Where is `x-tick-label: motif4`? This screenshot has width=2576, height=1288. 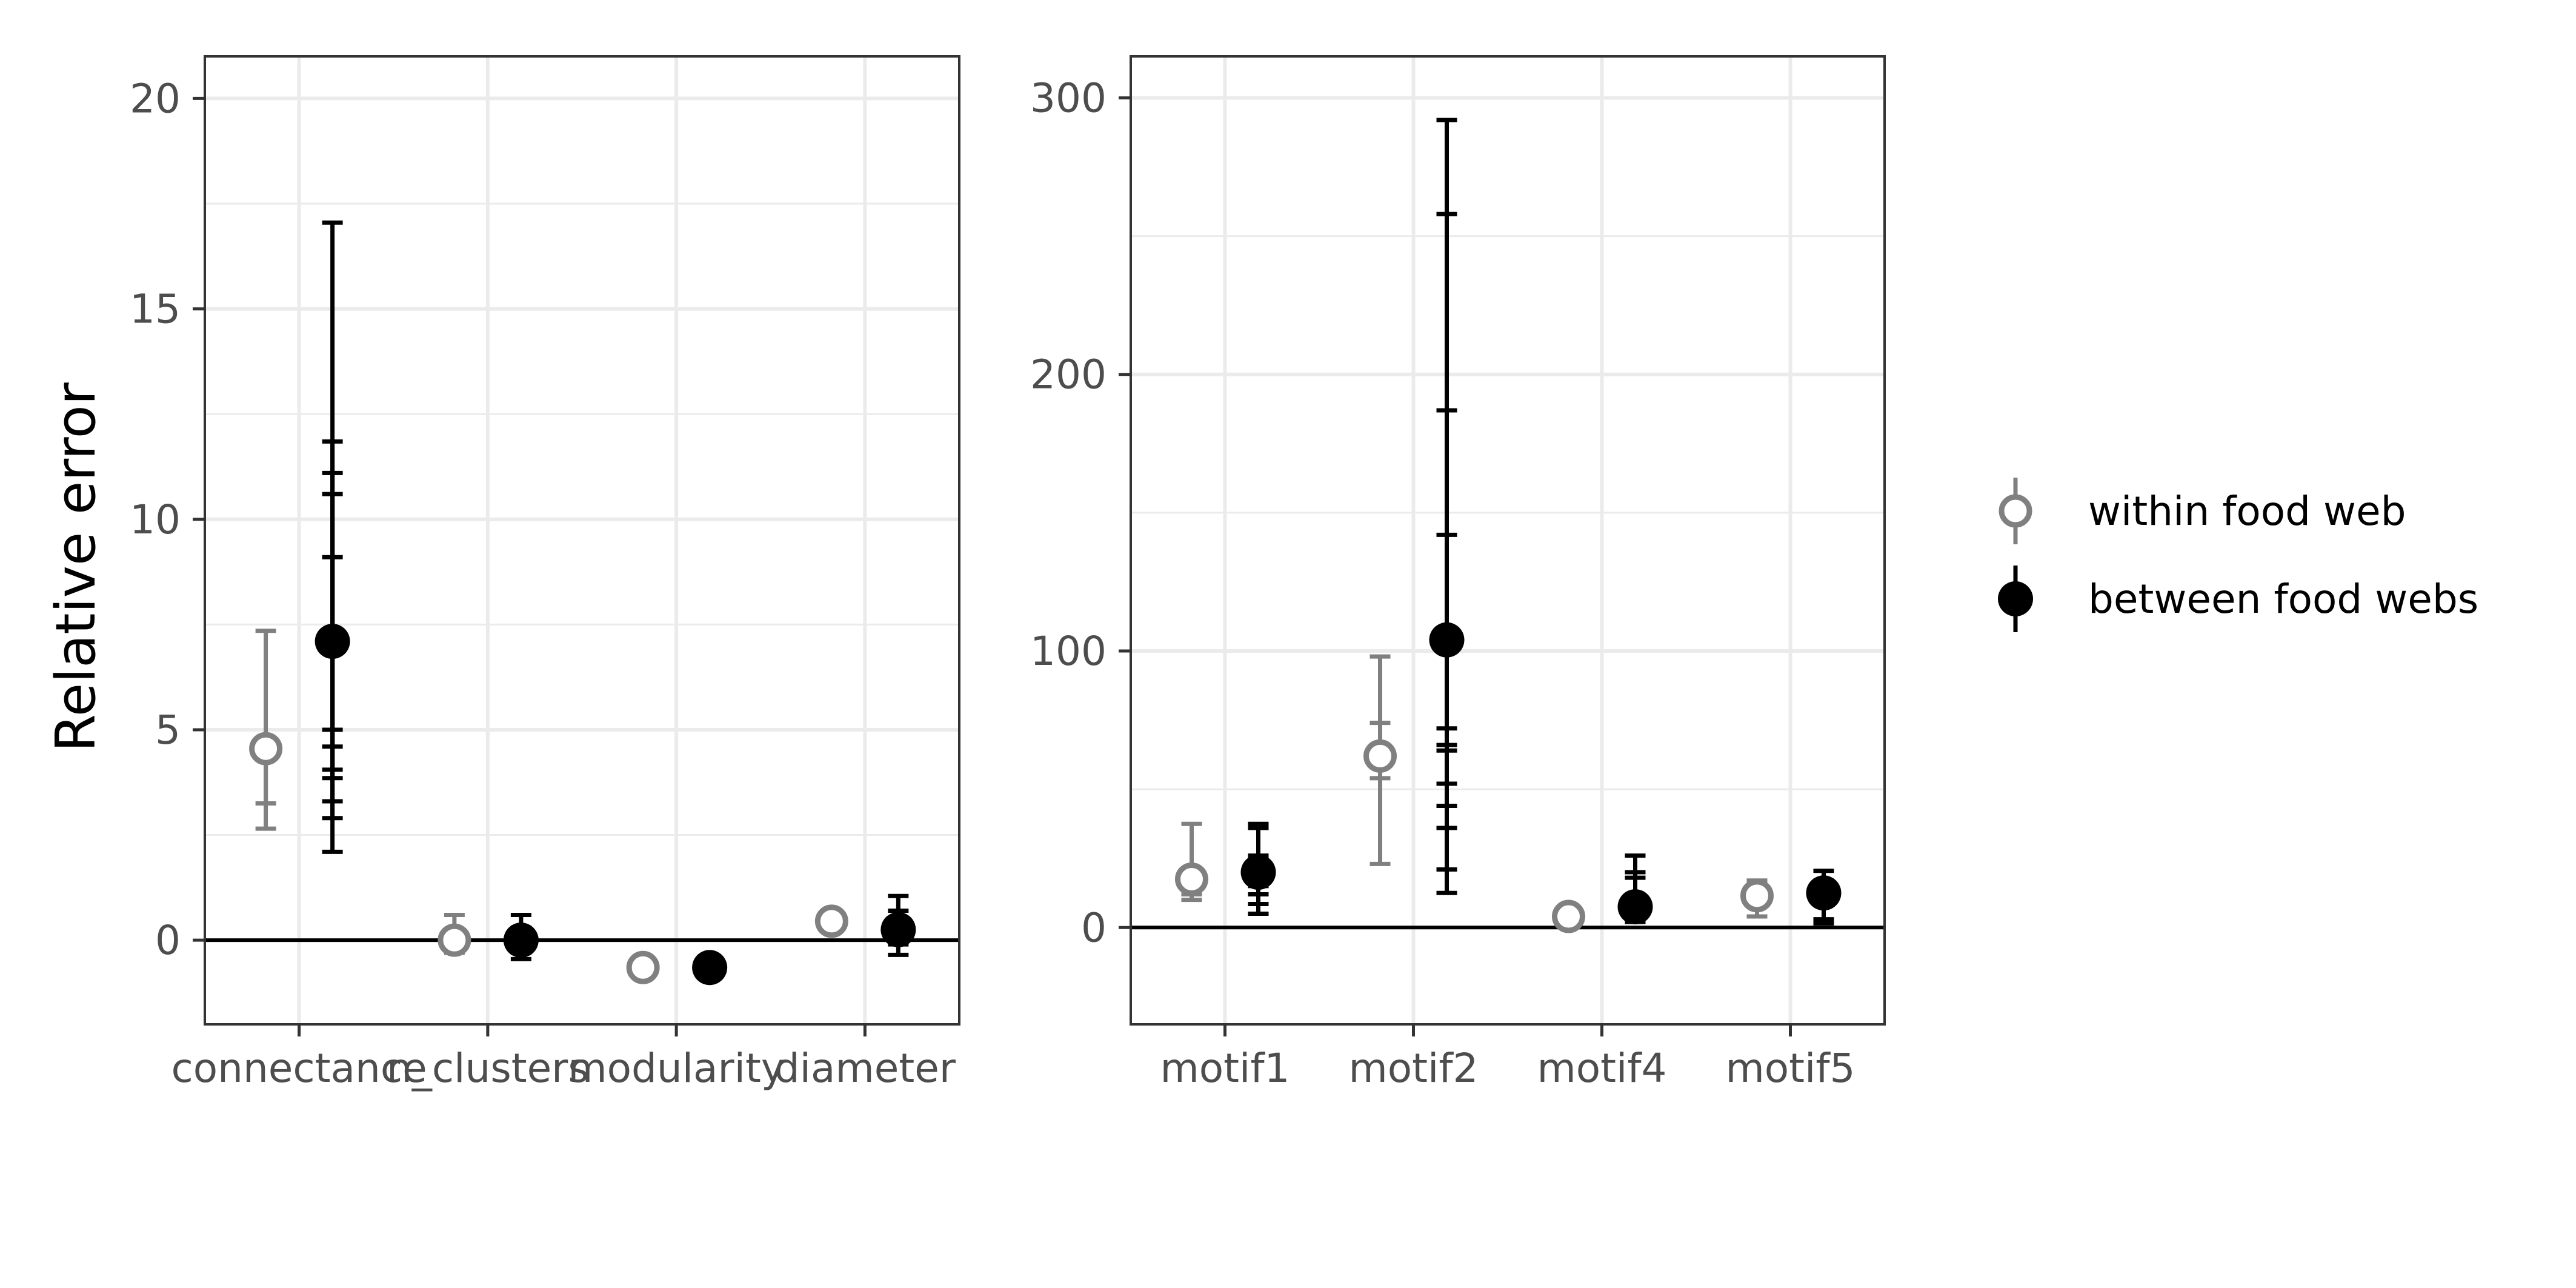 x-tick-label: motif4 is located at coordinates (1601, 1068).